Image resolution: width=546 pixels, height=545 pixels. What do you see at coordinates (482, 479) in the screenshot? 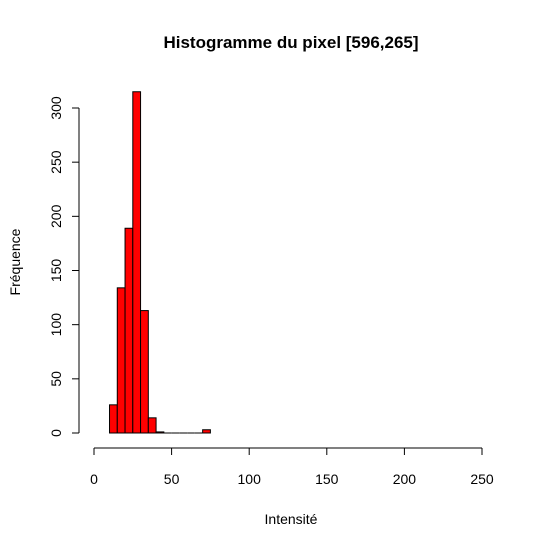
I see `x-tick-label: 250` at bounding box center [482, 479].